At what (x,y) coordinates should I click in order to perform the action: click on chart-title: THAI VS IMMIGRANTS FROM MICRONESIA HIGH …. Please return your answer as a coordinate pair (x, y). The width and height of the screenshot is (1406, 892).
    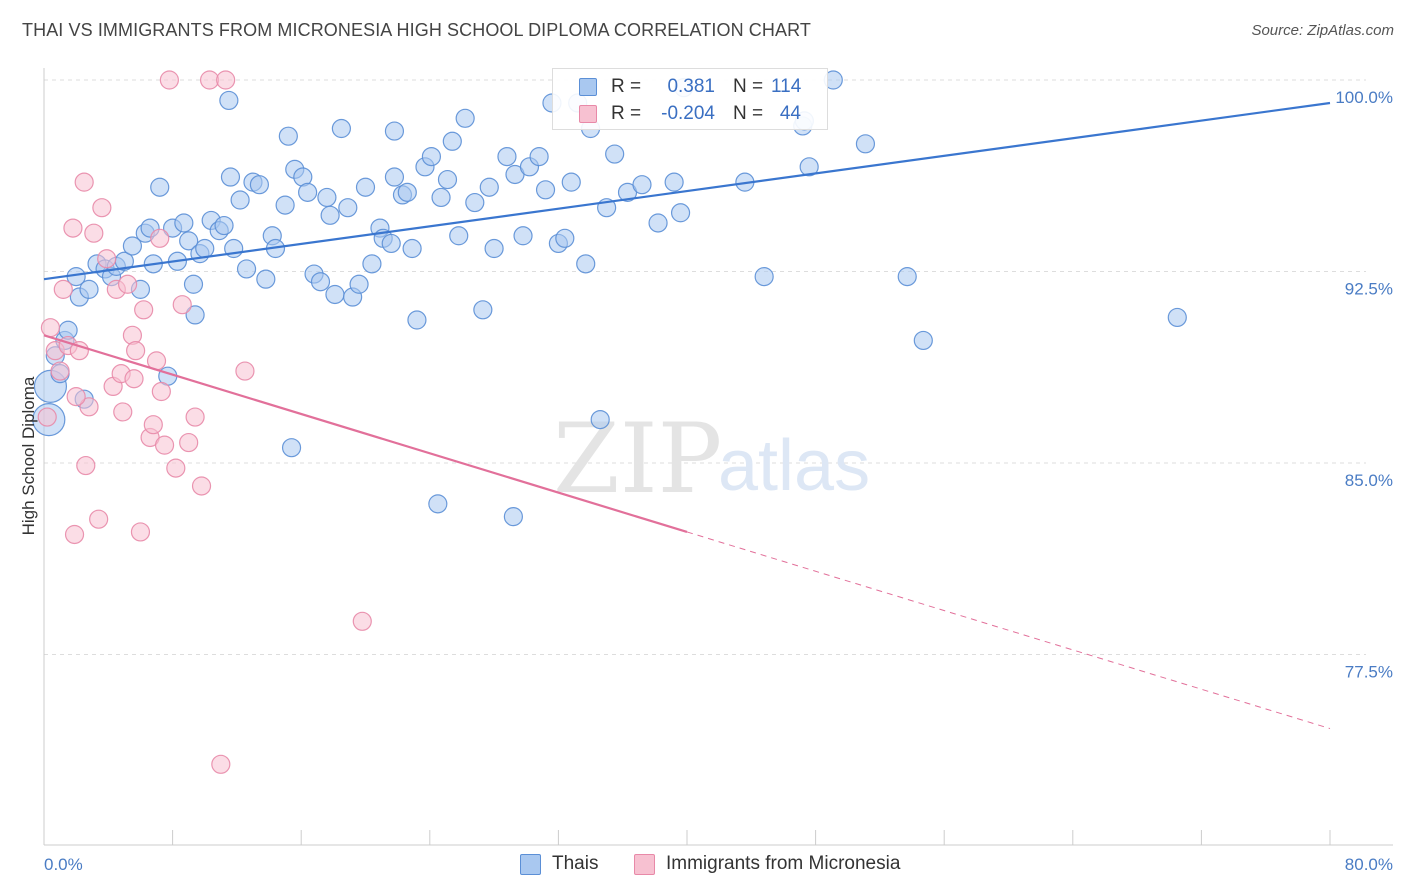
    Looking at the image, I should click on (416, 30).